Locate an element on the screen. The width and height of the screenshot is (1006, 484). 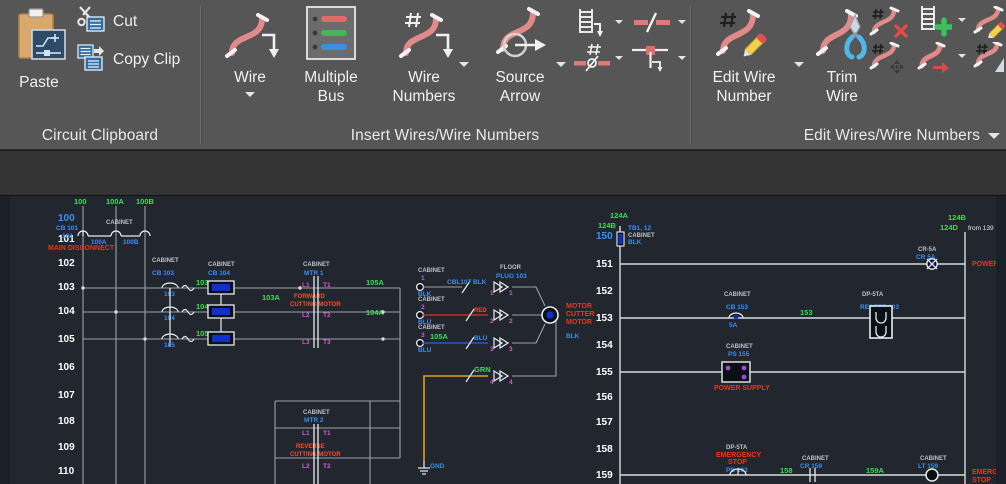
svg-text: 5A is located at coordinates (733, 325).